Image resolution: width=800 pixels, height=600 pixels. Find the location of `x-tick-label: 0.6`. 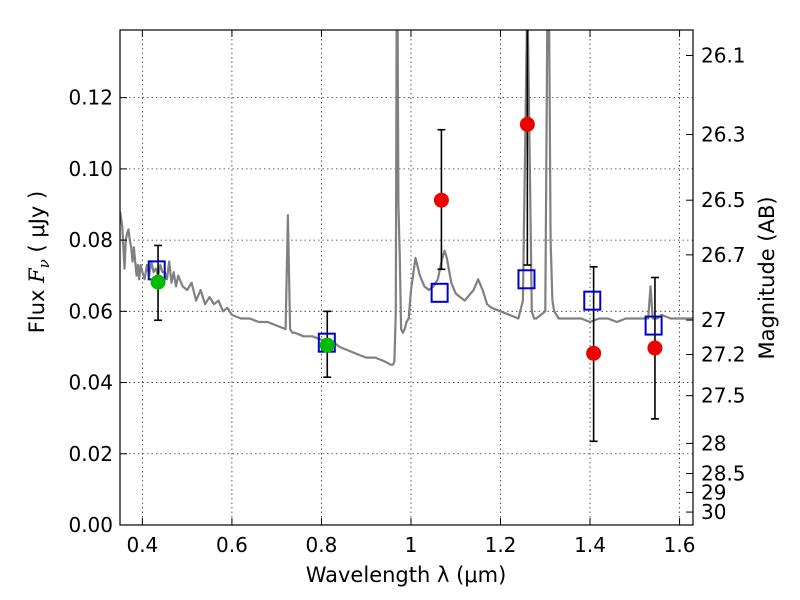

x-tick-label: 0.6 is located at coordinates (232, 545).